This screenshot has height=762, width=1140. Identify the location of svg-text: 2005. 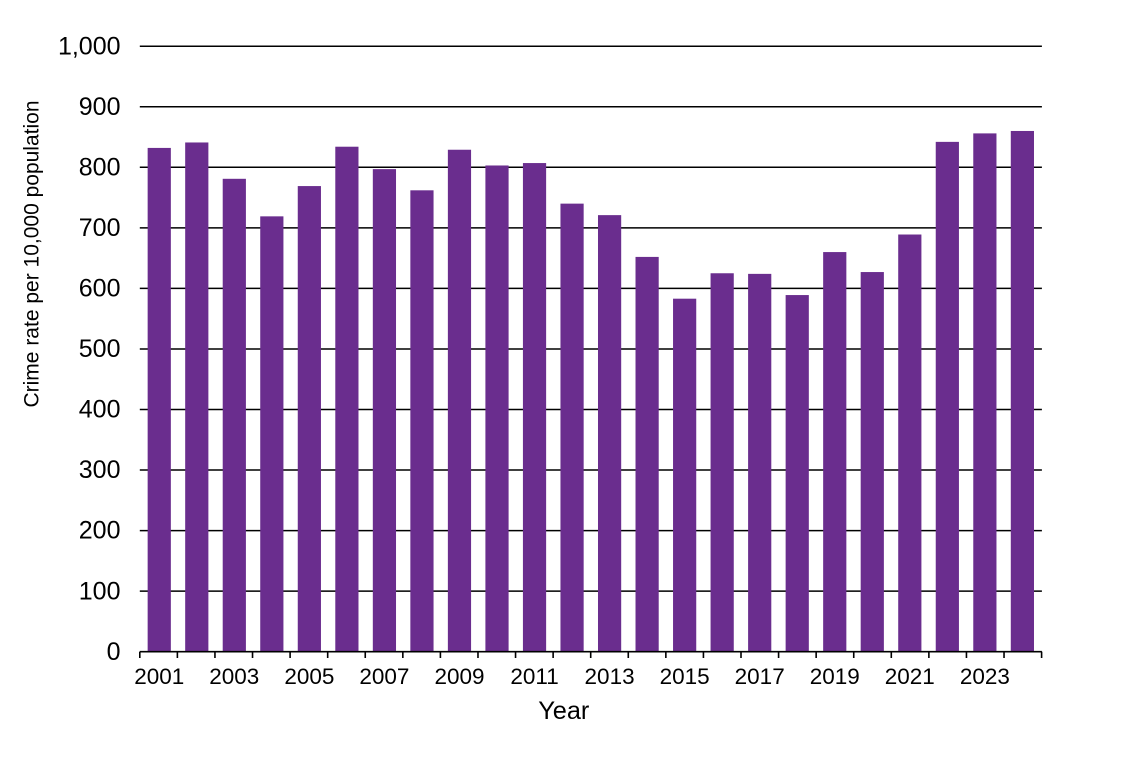
(309, 676).